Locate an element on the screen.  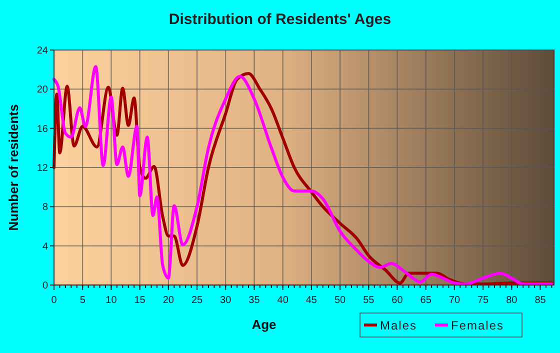
x-tick-label: 80 is located at coordinates (512, 300).